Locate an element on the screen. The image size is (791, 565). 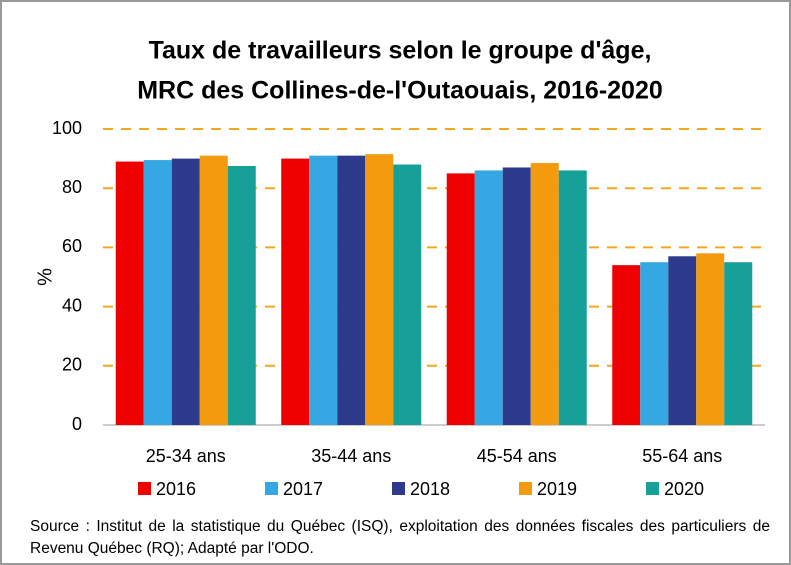
y-tick-label: 60 is located at coordinates (72, 246).